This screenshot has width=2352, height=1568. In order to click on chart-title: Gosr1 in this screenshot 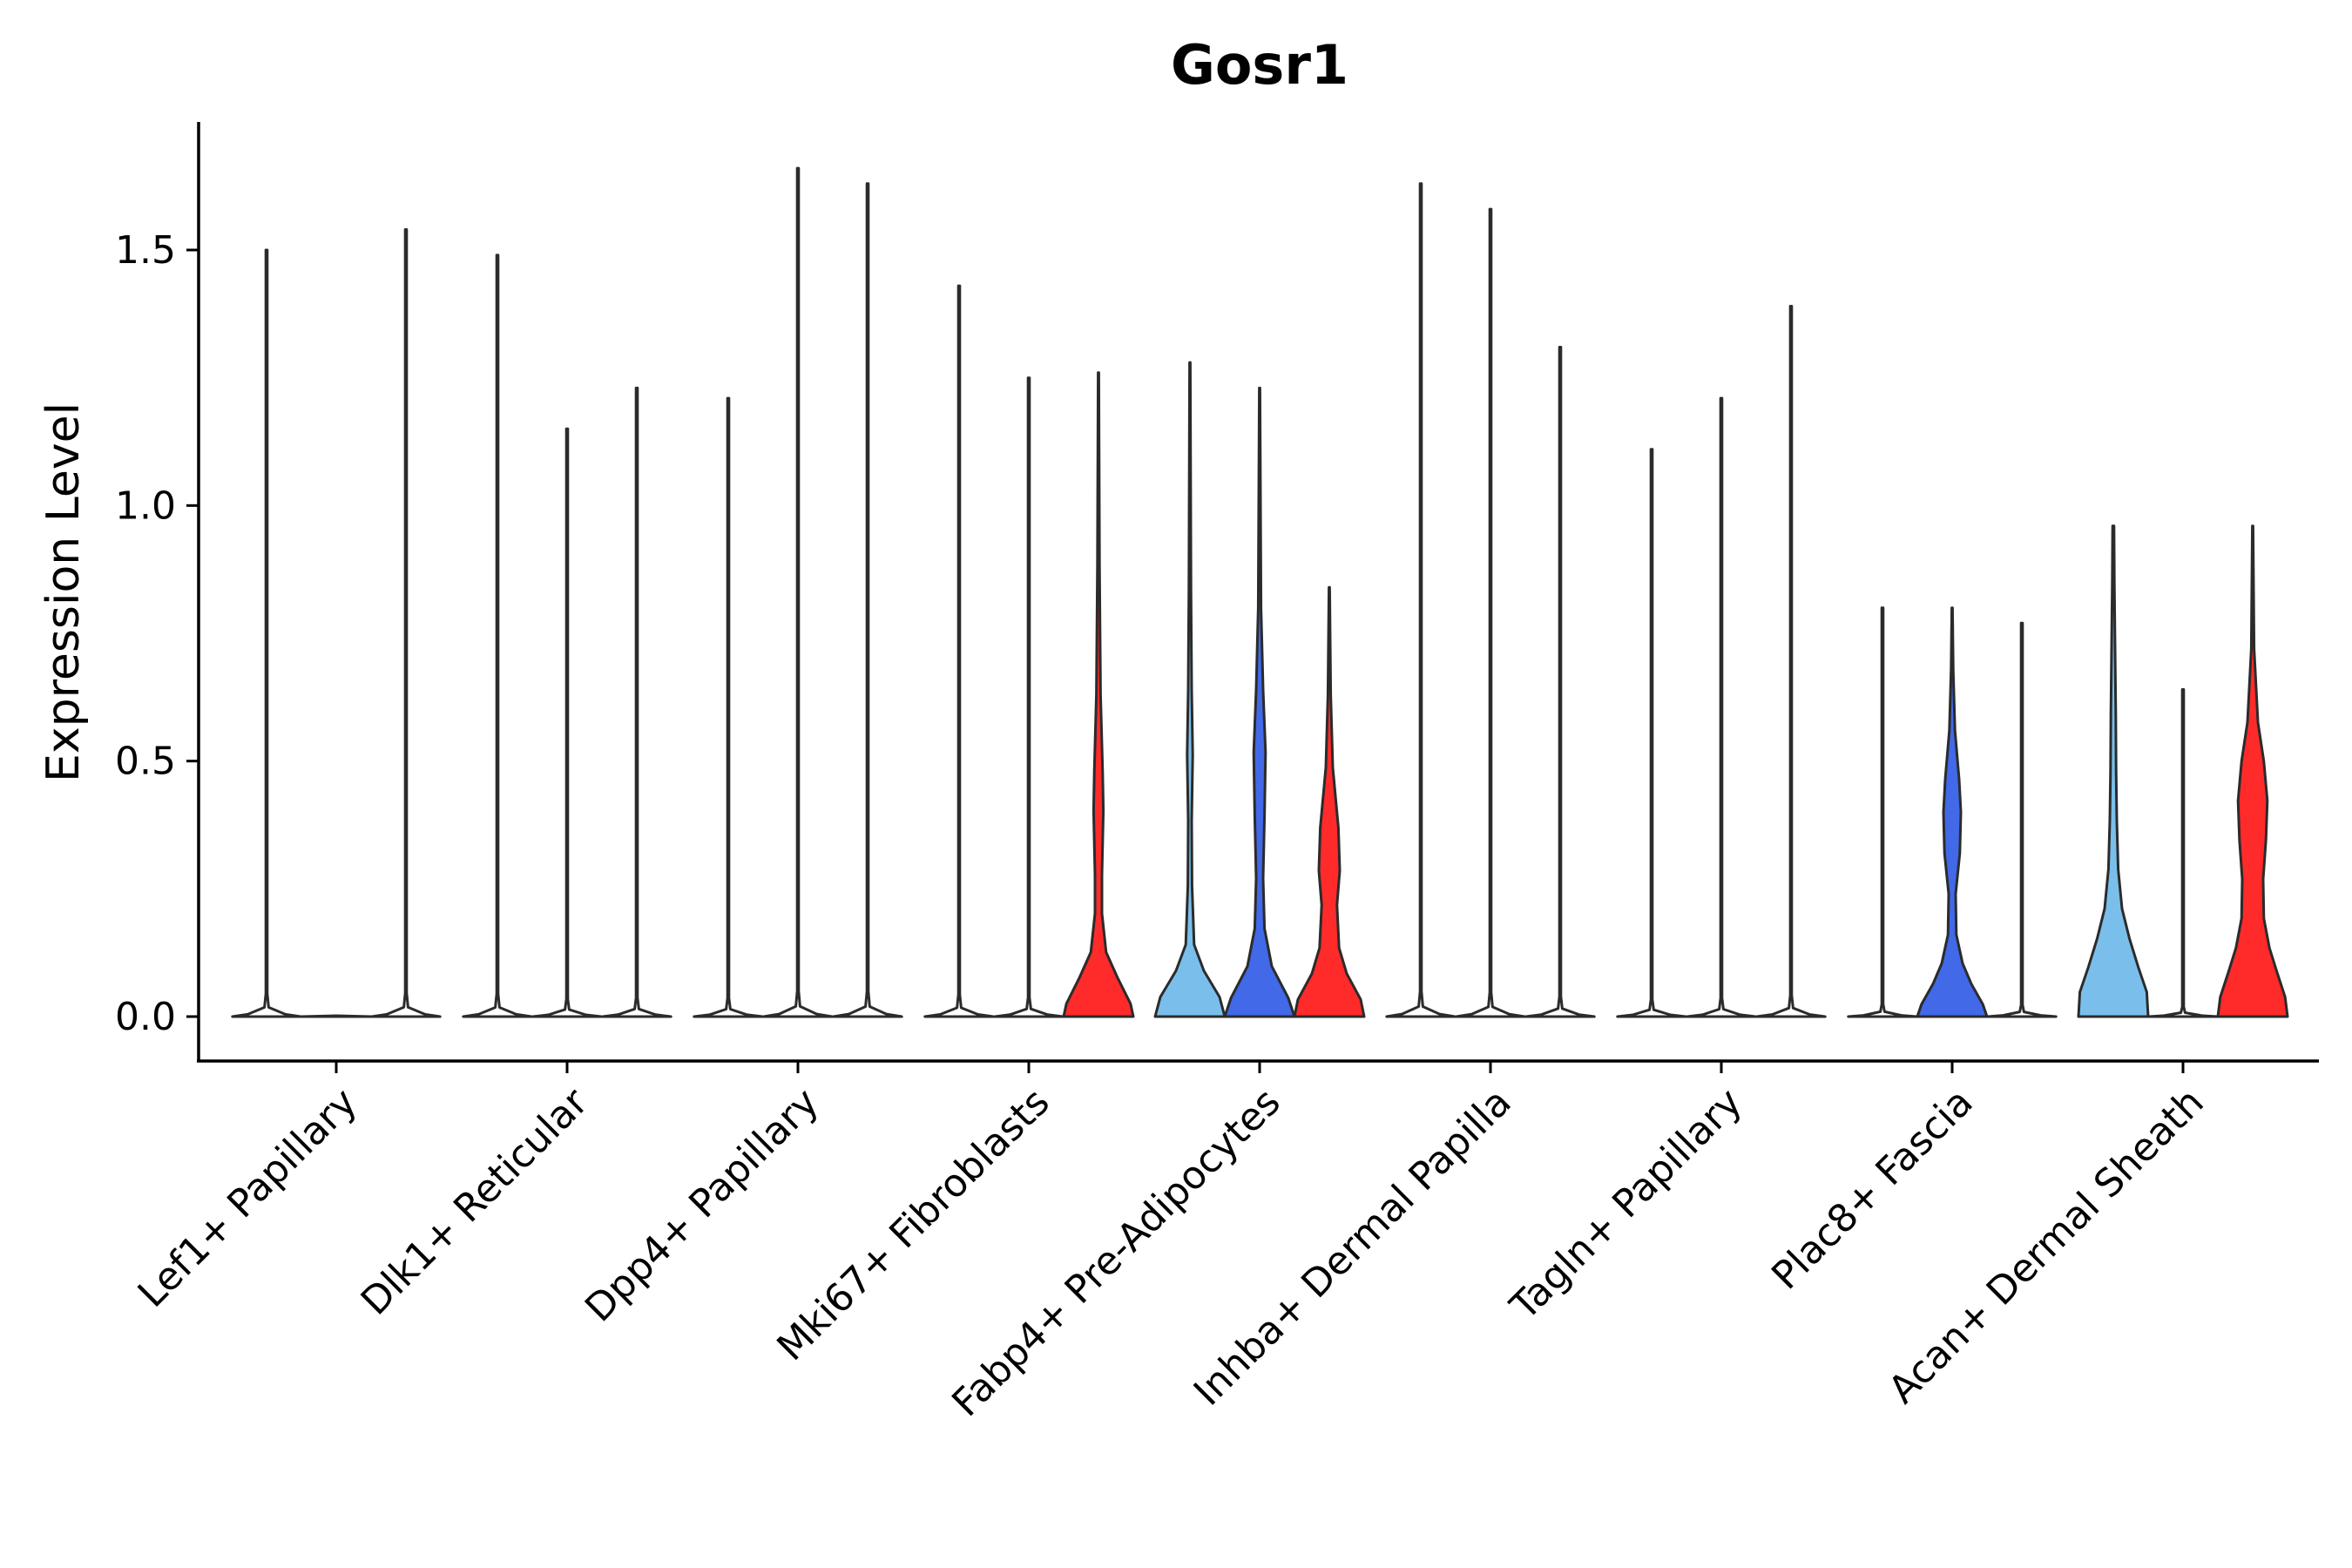, I will do `click(1260, 65)`.